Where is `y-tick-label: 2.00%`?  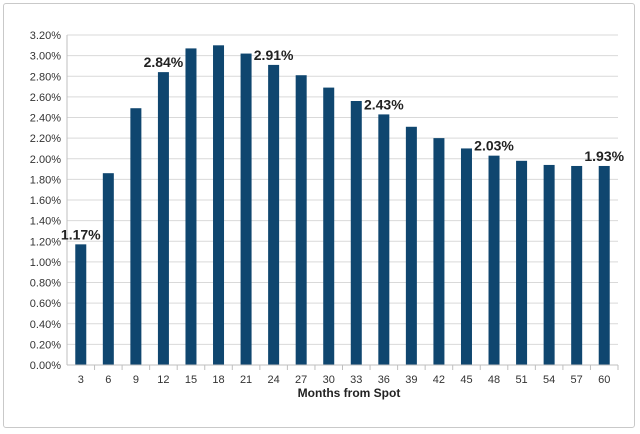 y-tick-label: 2.00% is located at coordinates (45, 160).